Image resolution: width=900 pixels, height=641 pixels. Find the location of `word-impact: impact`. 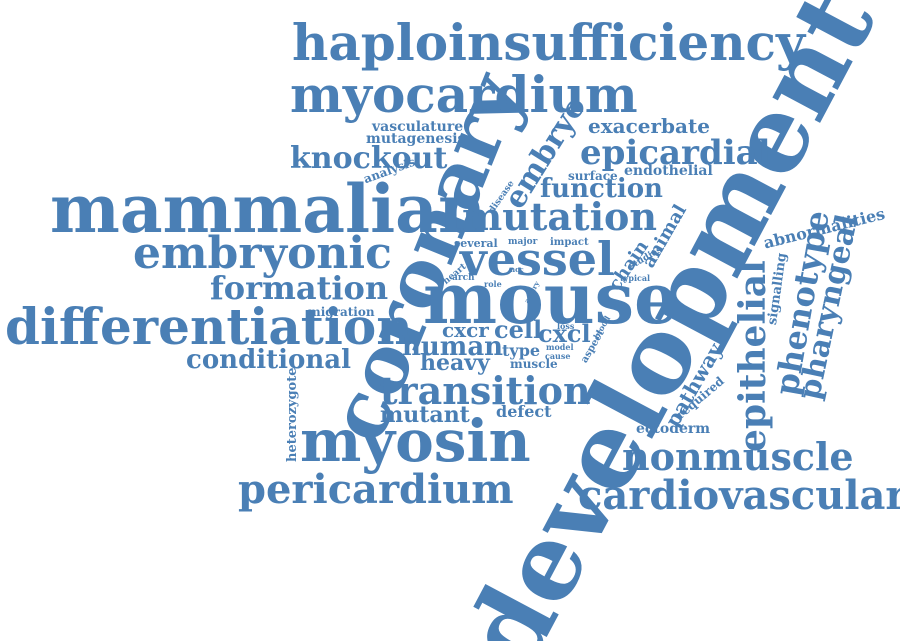

word-impact: impact is located at coordinates (569, 242).